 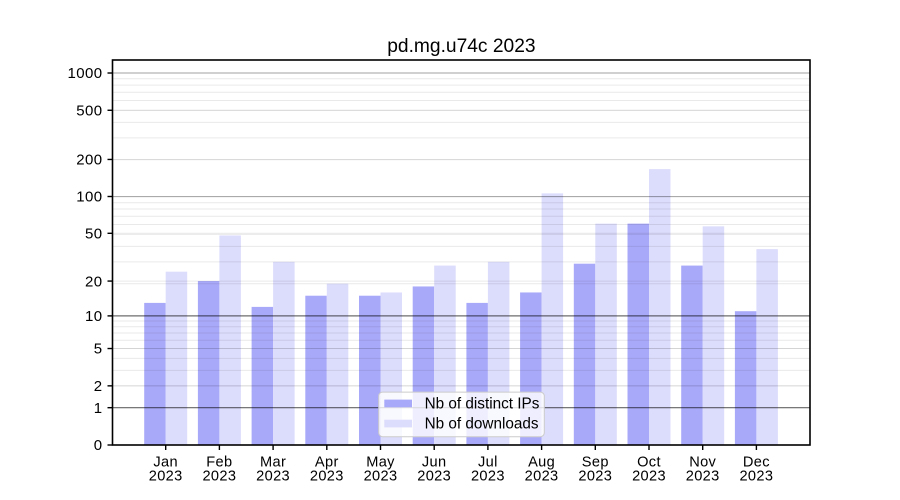 I want to click on svg-text: 10, so click(x=94, y=316).